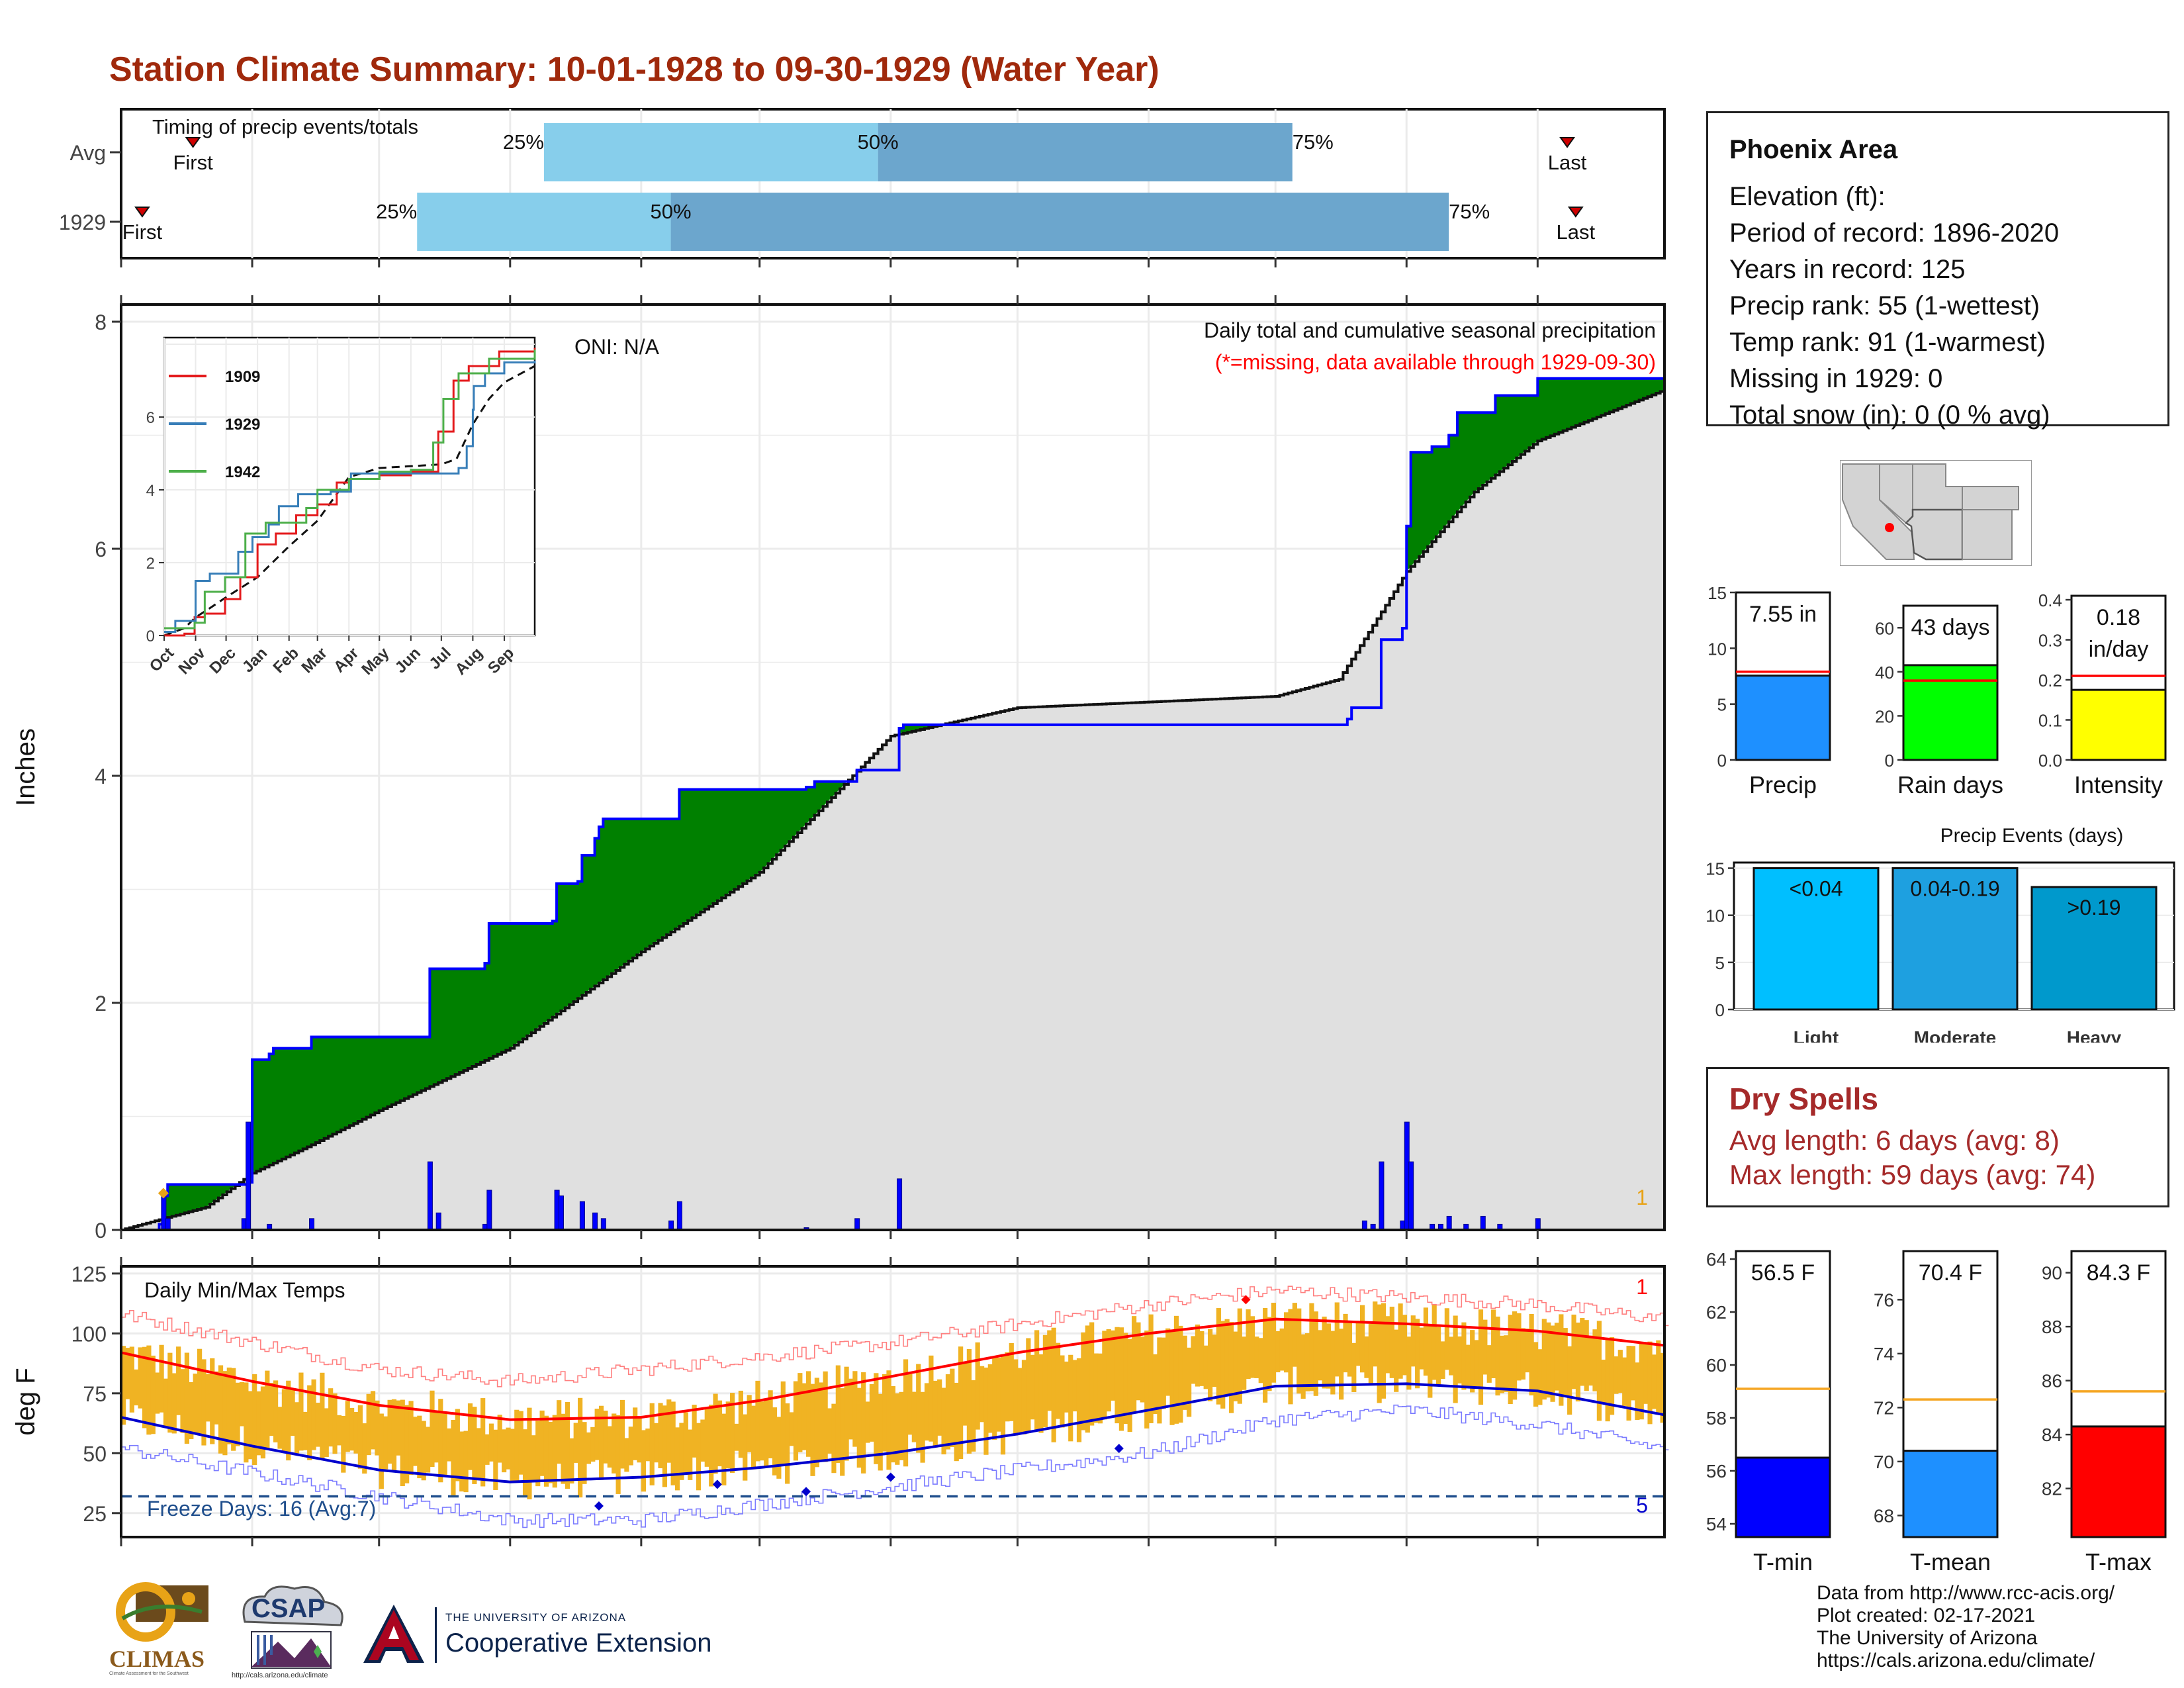 This screenshot has height=1688, width=2184. I want to click on tmin-value-label: 56.5 F, so click(1783, 1273).